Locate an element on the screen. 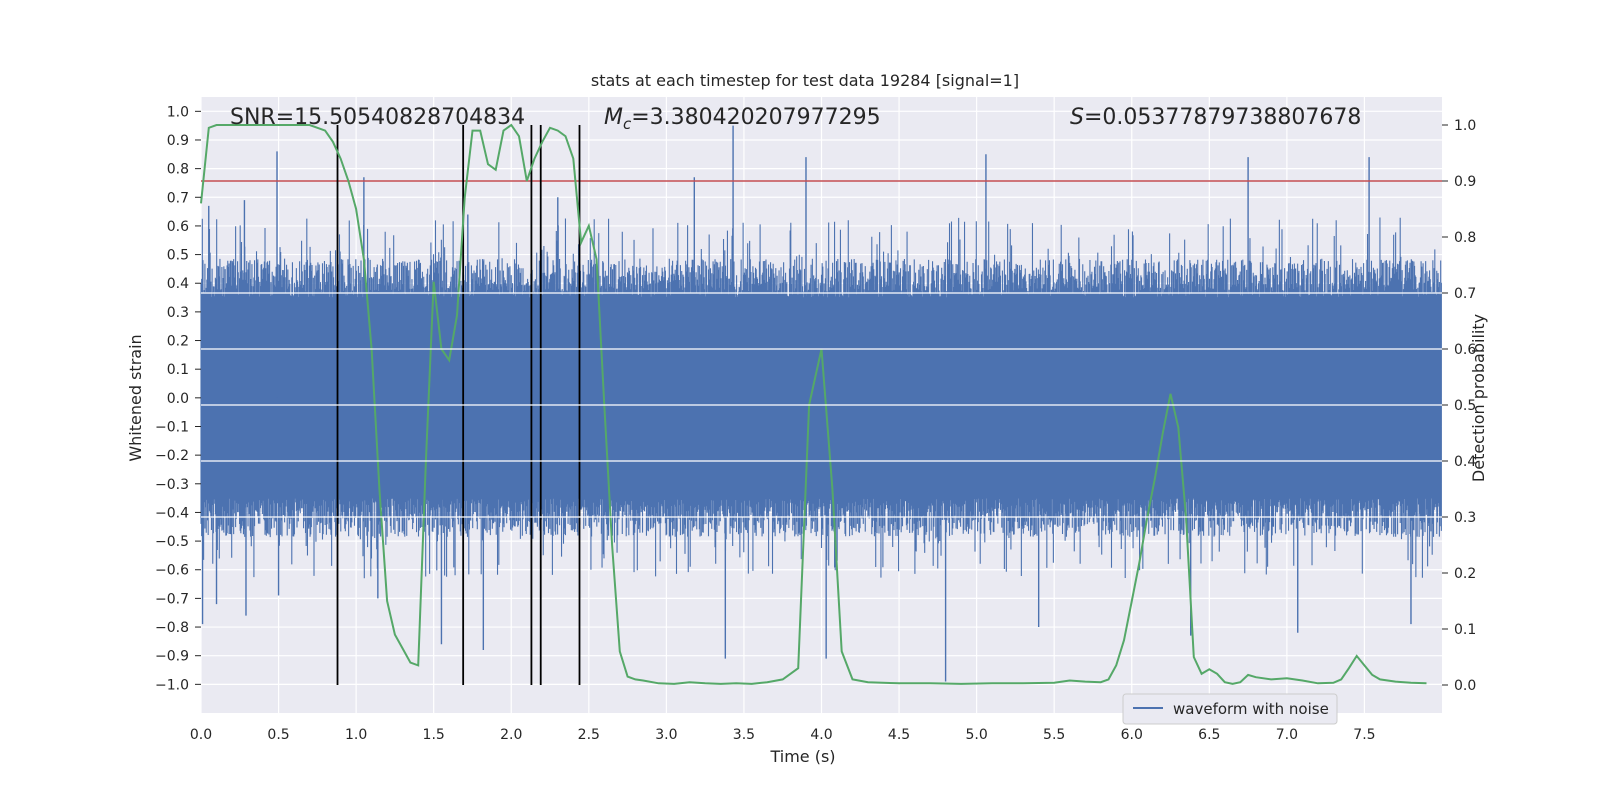 The width and height of the screenshot is (1600, 800). legend-box is located at coordinates (1230, 709).